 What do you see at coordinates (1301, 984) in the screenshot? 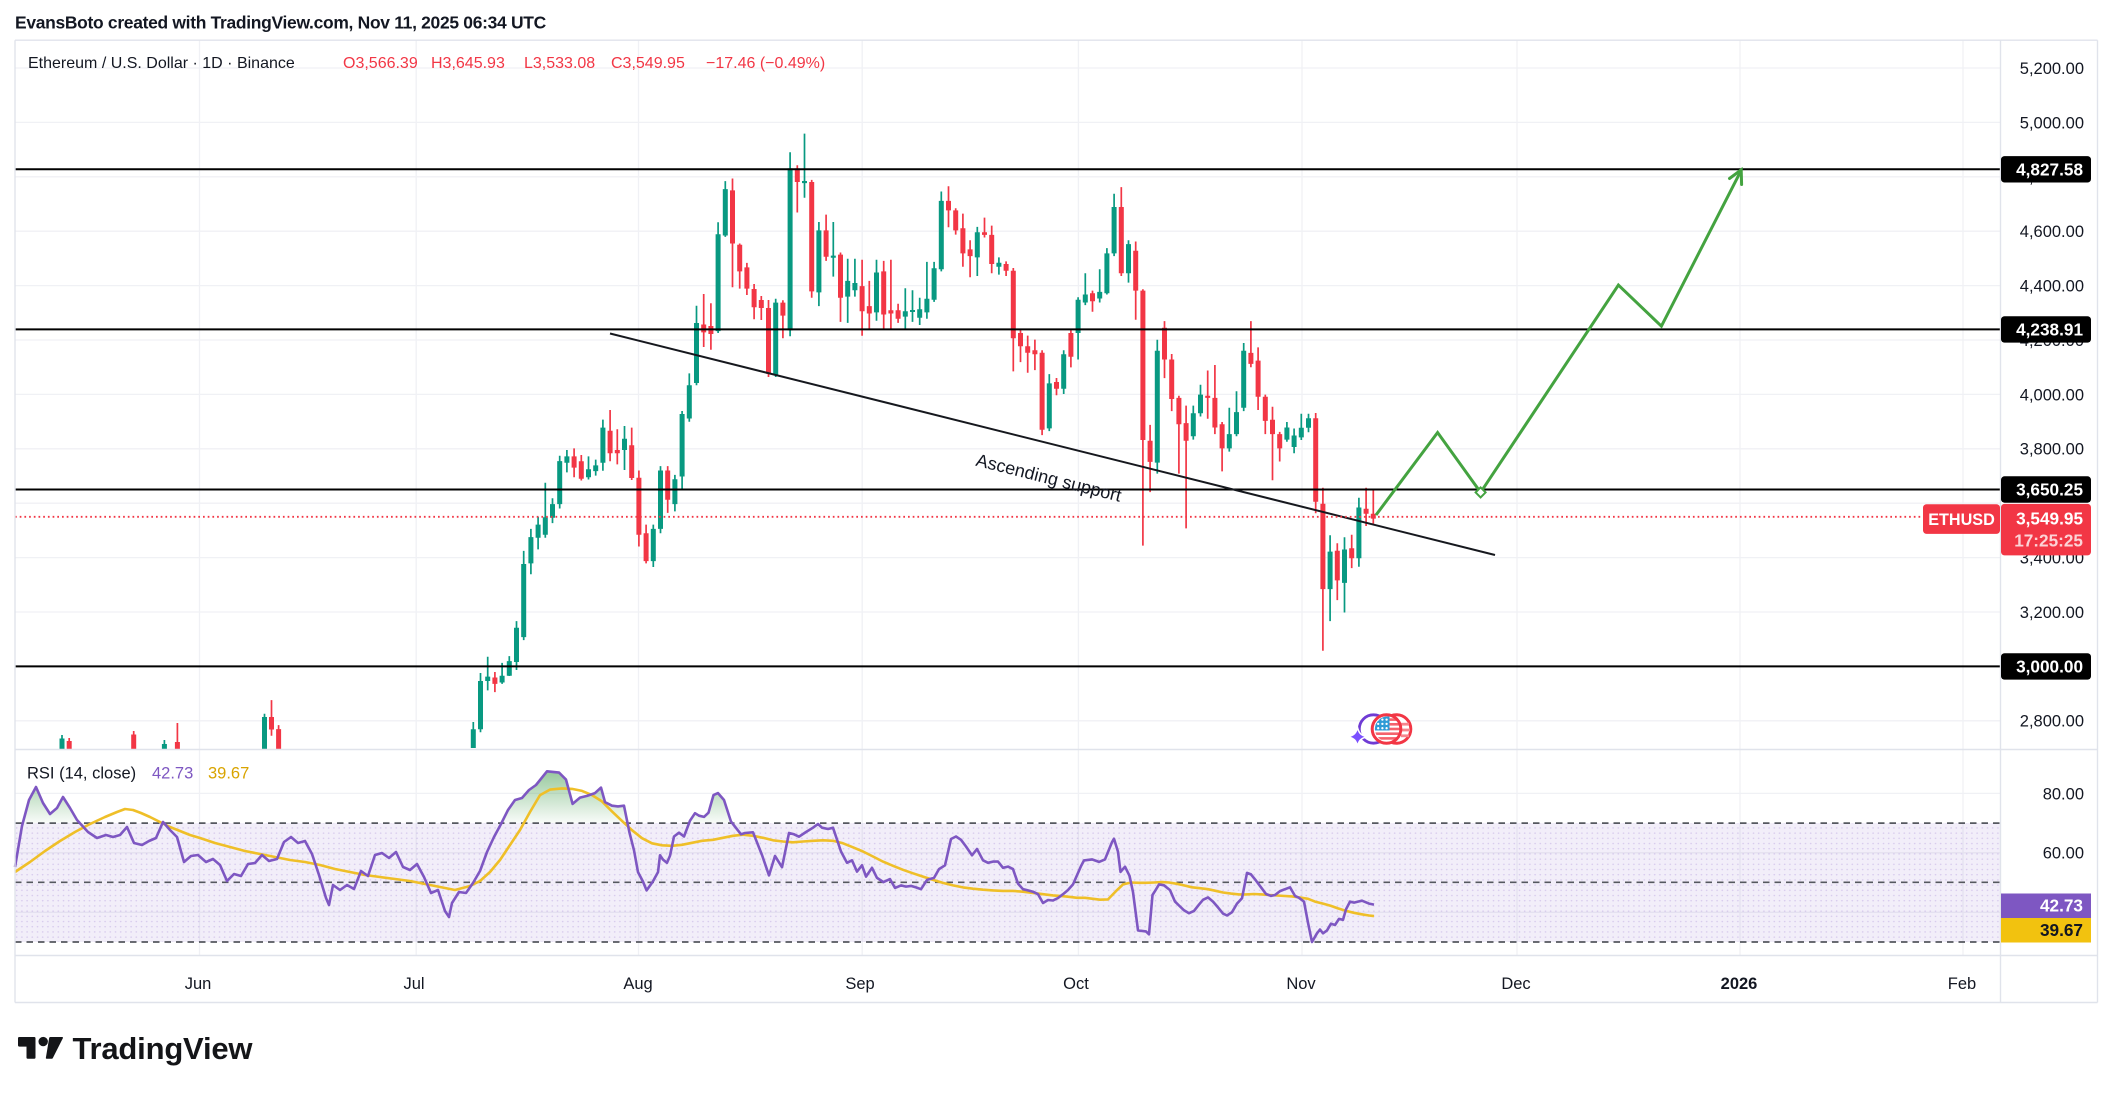
I see `svg-text: Nov` at bounding box center [1301, 984].